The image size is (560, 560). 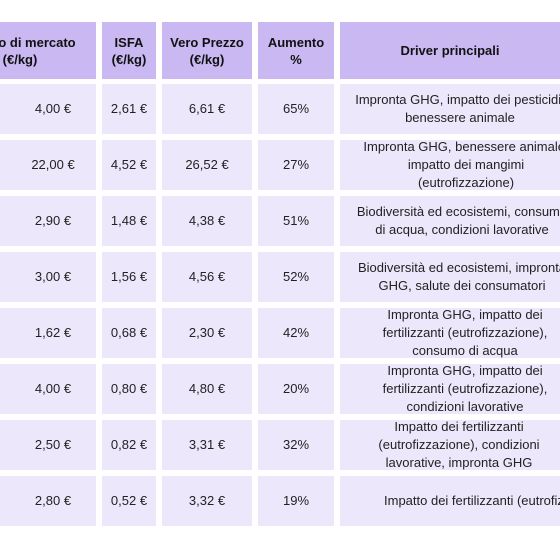 What do you see at coordinates (53, 500) in the screenshot?
I see `row-8-market-price-text: 2,80 €` at bounding box center [53, 500].